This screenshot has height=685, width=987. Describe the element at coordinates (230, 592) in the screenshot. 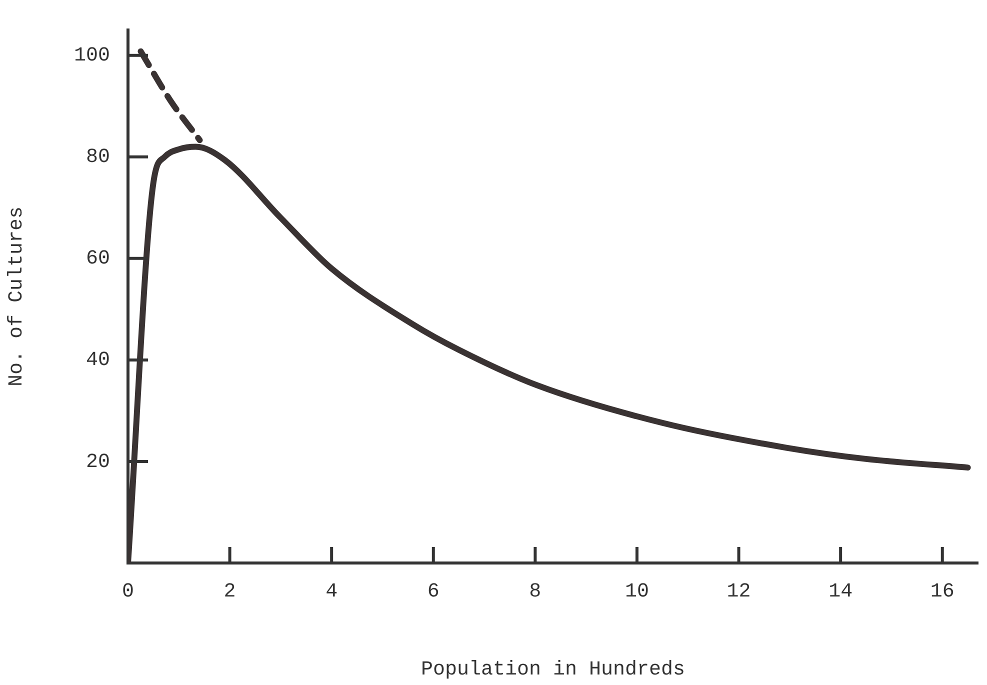

I see `x-tick-label: 2` at that location.